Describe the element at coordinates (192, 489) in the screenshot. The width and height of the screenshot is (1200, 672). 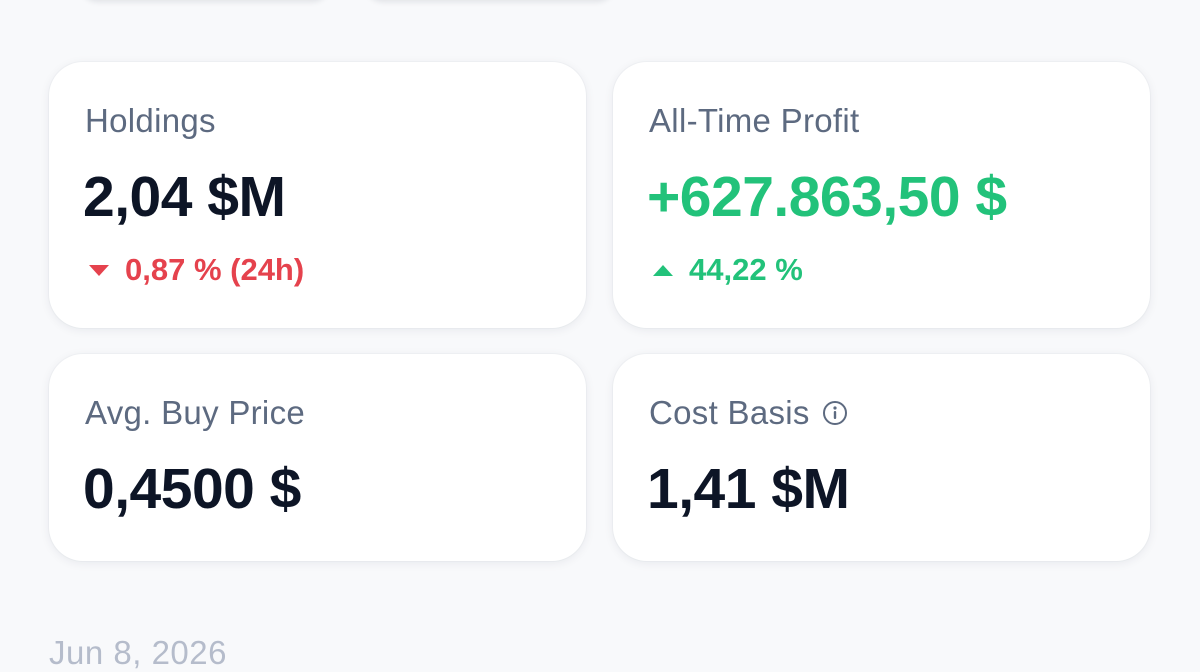
I see `avg-buy-price-value: 0,4500 $` at that location.